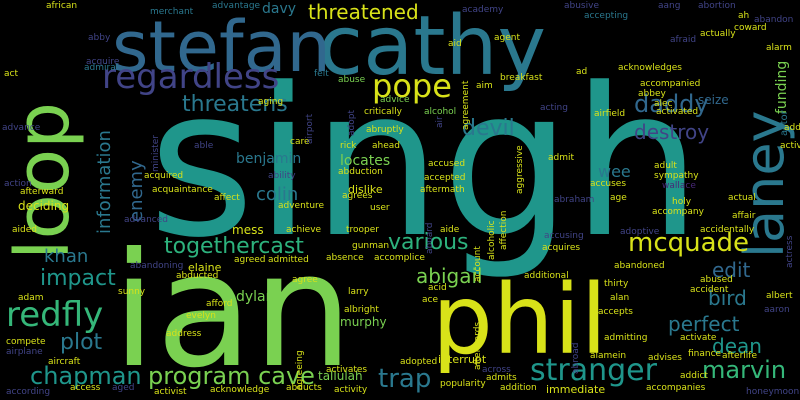 The width and height of the screenshot is (800, 400). Describe the element at coordinates (672, 132) in the screenshot. I see `word-destroy: destroy` at that location.